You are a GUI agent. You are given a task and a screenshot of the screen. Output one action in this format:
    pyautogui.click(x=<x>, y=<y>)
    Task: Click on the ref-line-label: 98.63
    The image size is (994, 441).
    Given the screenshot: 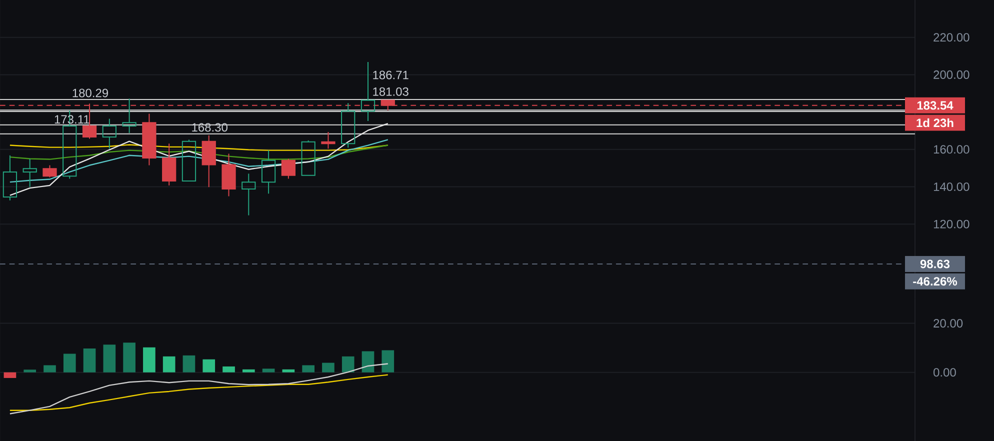 What is the action you would take?
    pyautogui.click(x=935, y=264)
    